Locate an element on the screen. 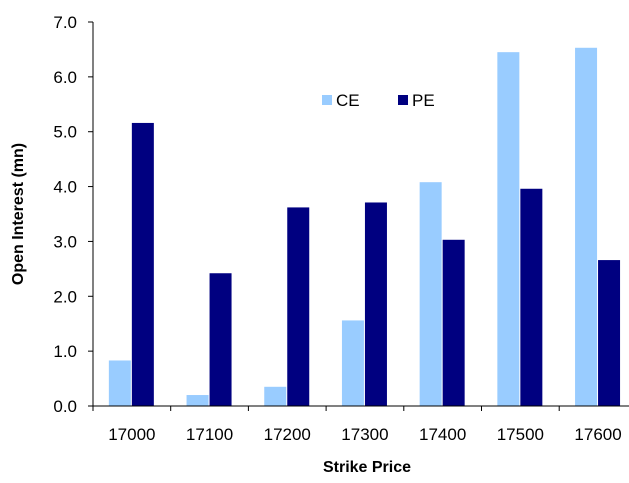  x-tick-label: 17100 is located at coordinates (209, 434).